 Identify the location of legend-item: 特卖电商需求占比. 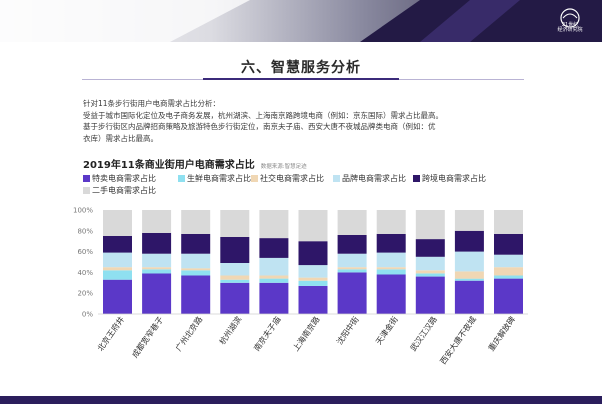
(119, 178).